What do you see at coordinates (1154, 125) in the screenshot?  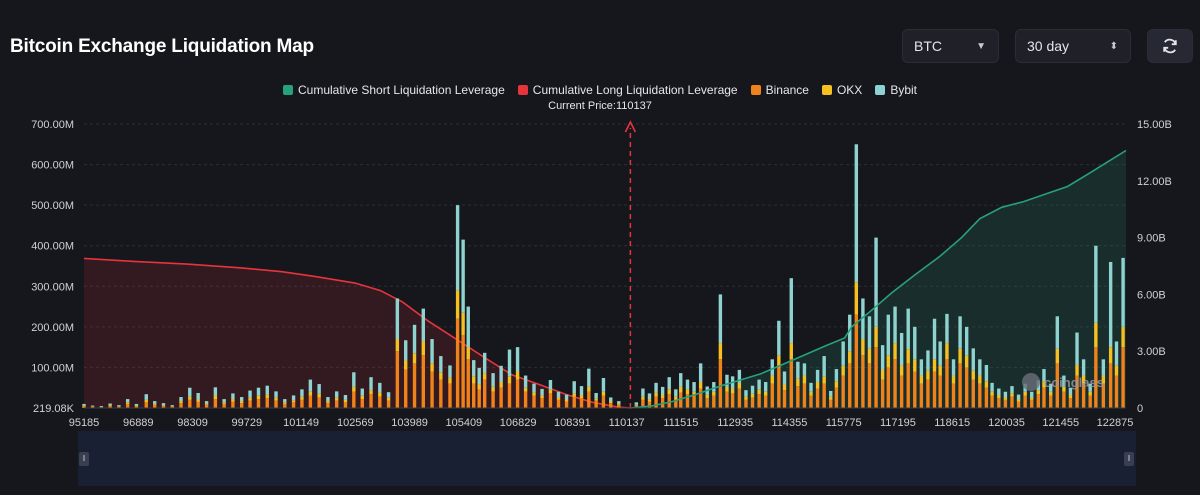 I see `y-right-tick-label: 15.00B` at bounding box center [1154, 125].